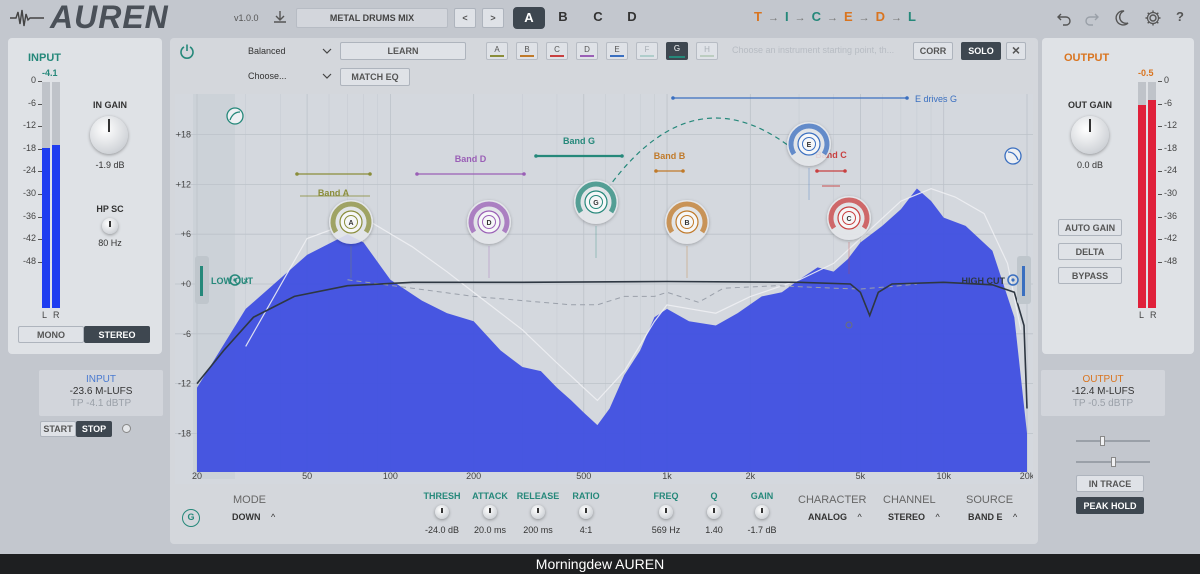 This screenshot has height=574, width=1200. I want to click on preset-next-button: >, so click(493, 18).